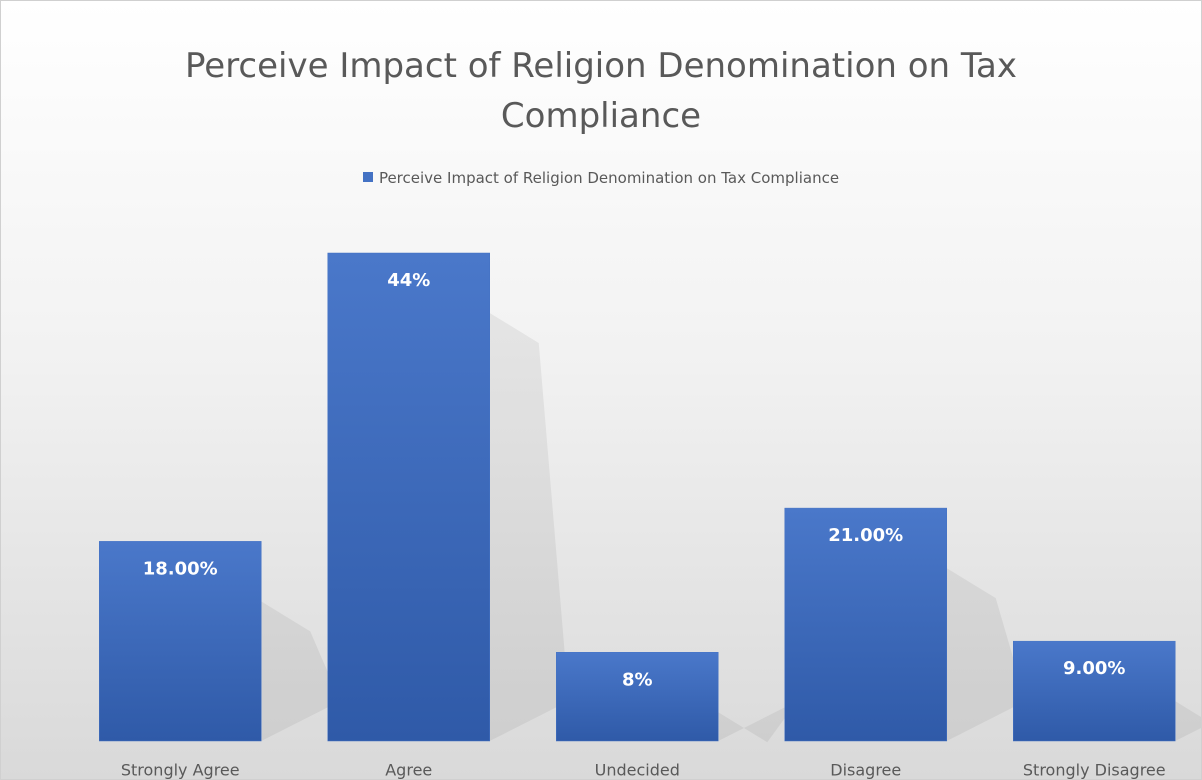 The width and height of the screenshot is (1202, 780). Describe the element at coordinates (408, 280) in the screenshot. I see `data-label: 44%` at that location.